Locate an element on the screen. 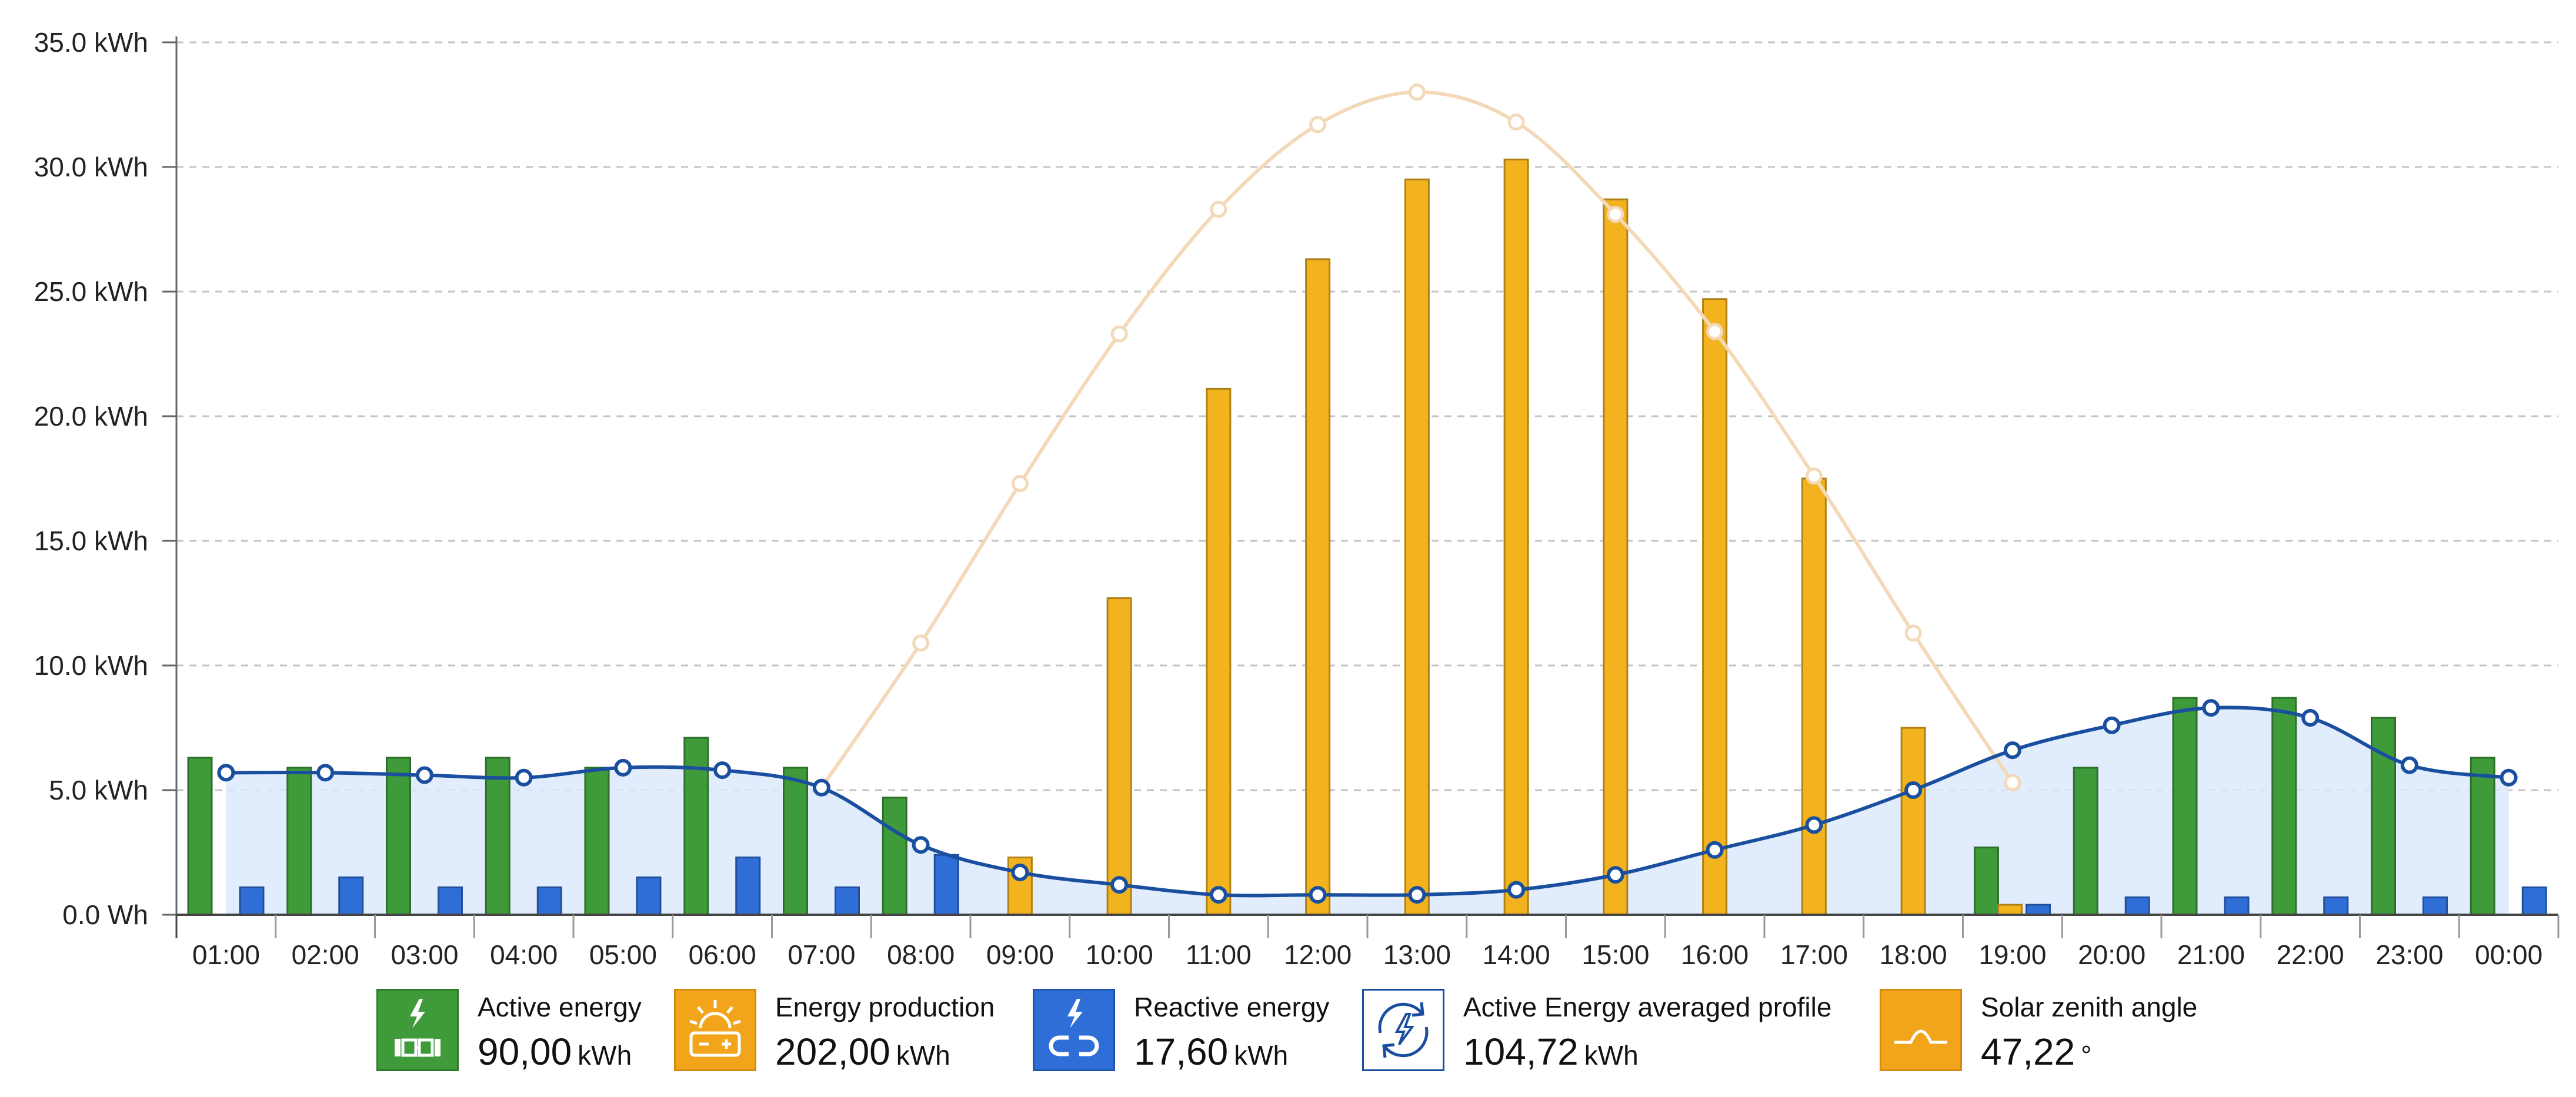 This screenshot has width=2576, height=1097. y-tick-label: 25.0 kWh is located at coordinates (91, 291).